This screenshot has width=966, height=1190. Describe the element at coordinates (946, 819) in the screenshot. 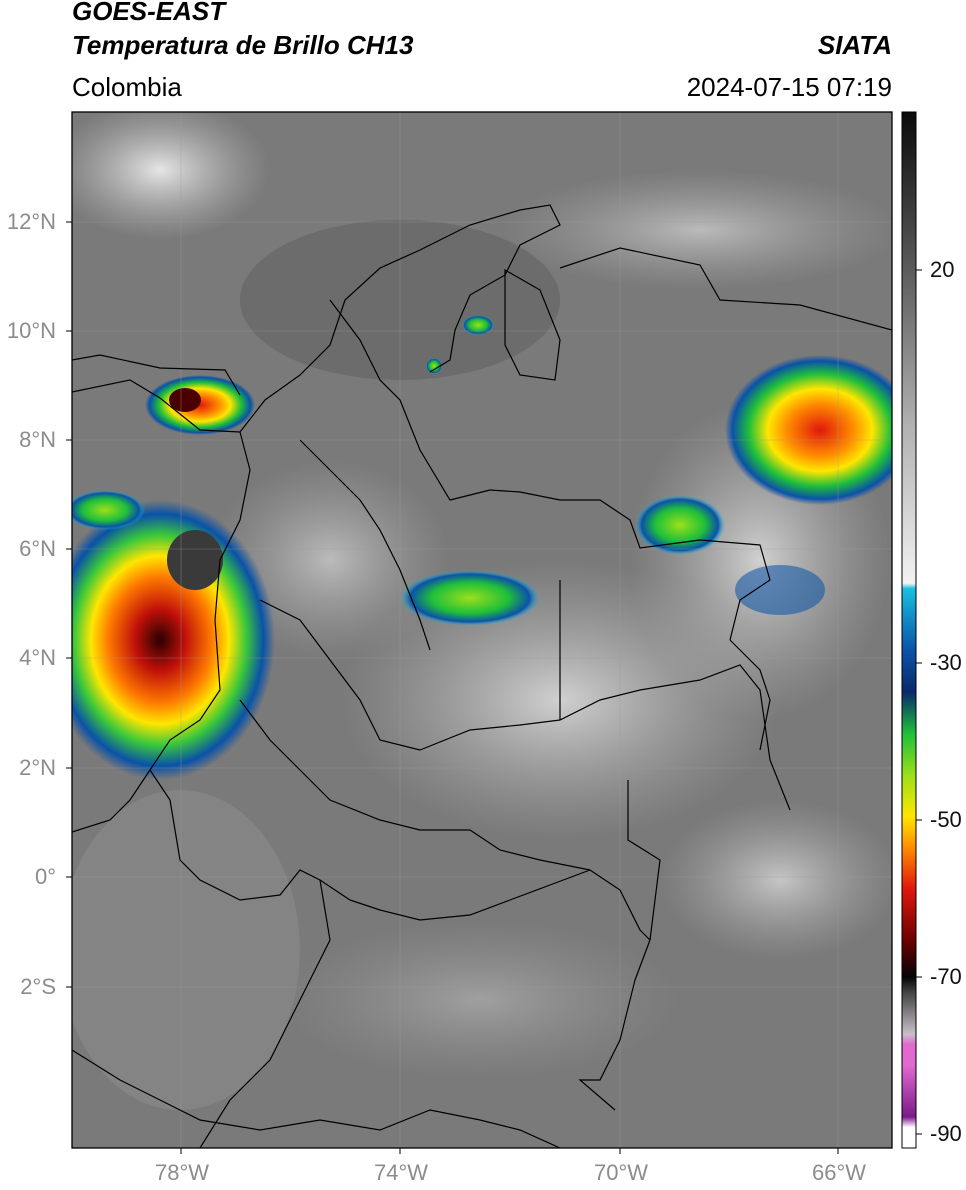

I see `colorbar-label: -50` at that location.